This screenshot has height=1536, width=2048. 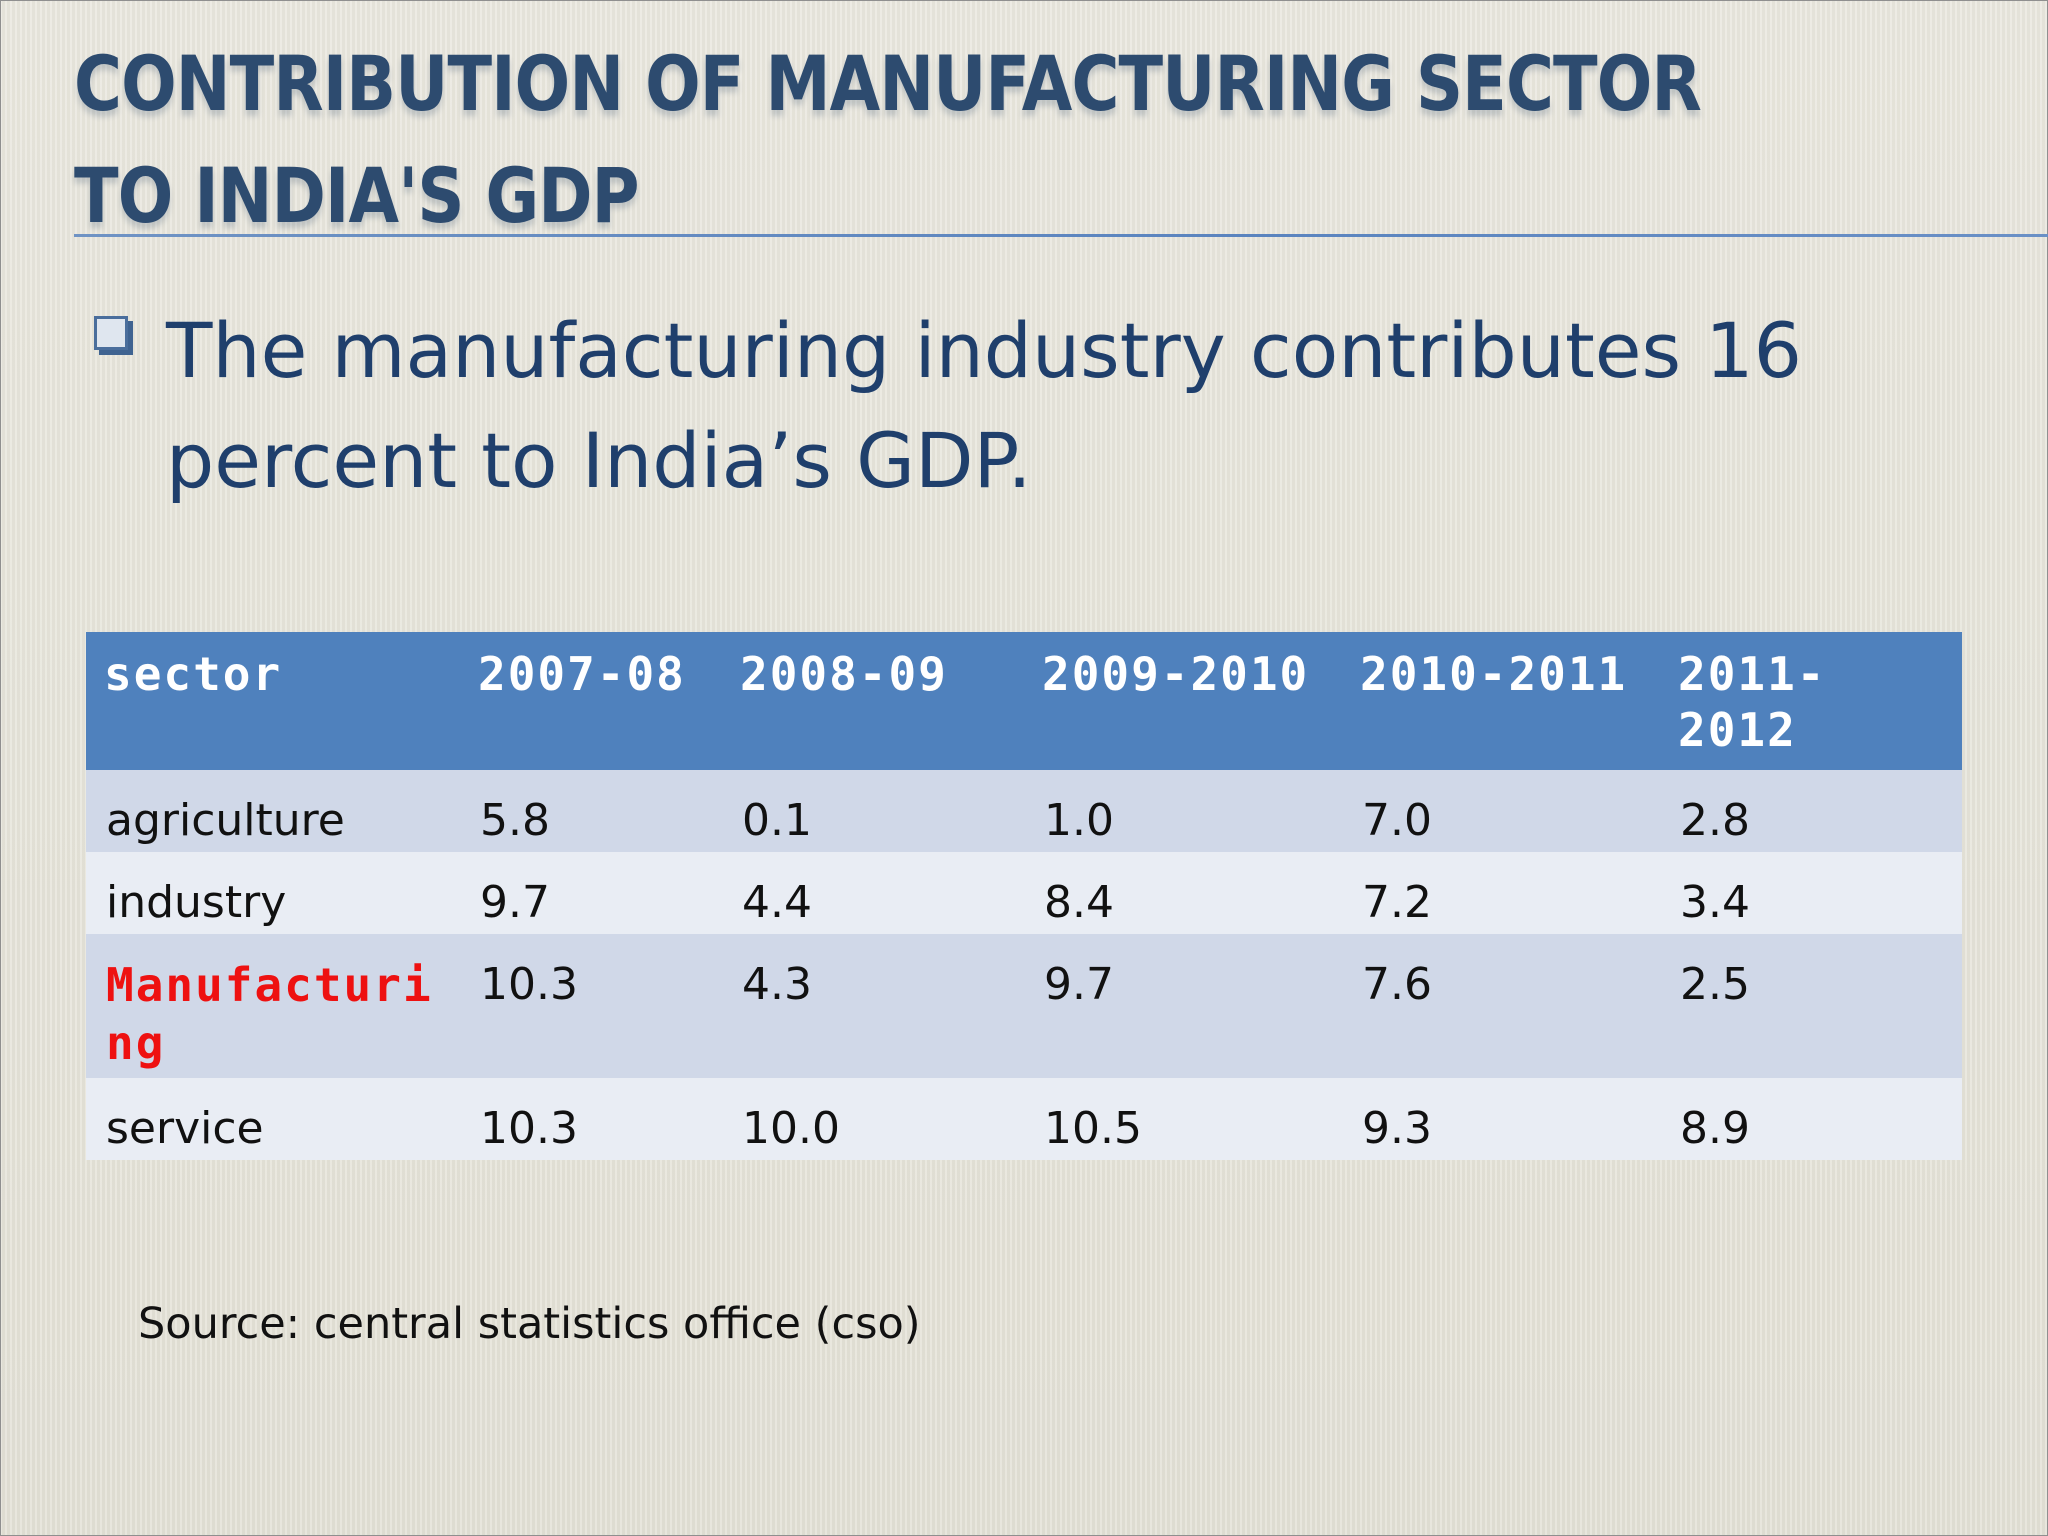 I want to click on value-cell: 9.3, so click(x=1501, y=1119).